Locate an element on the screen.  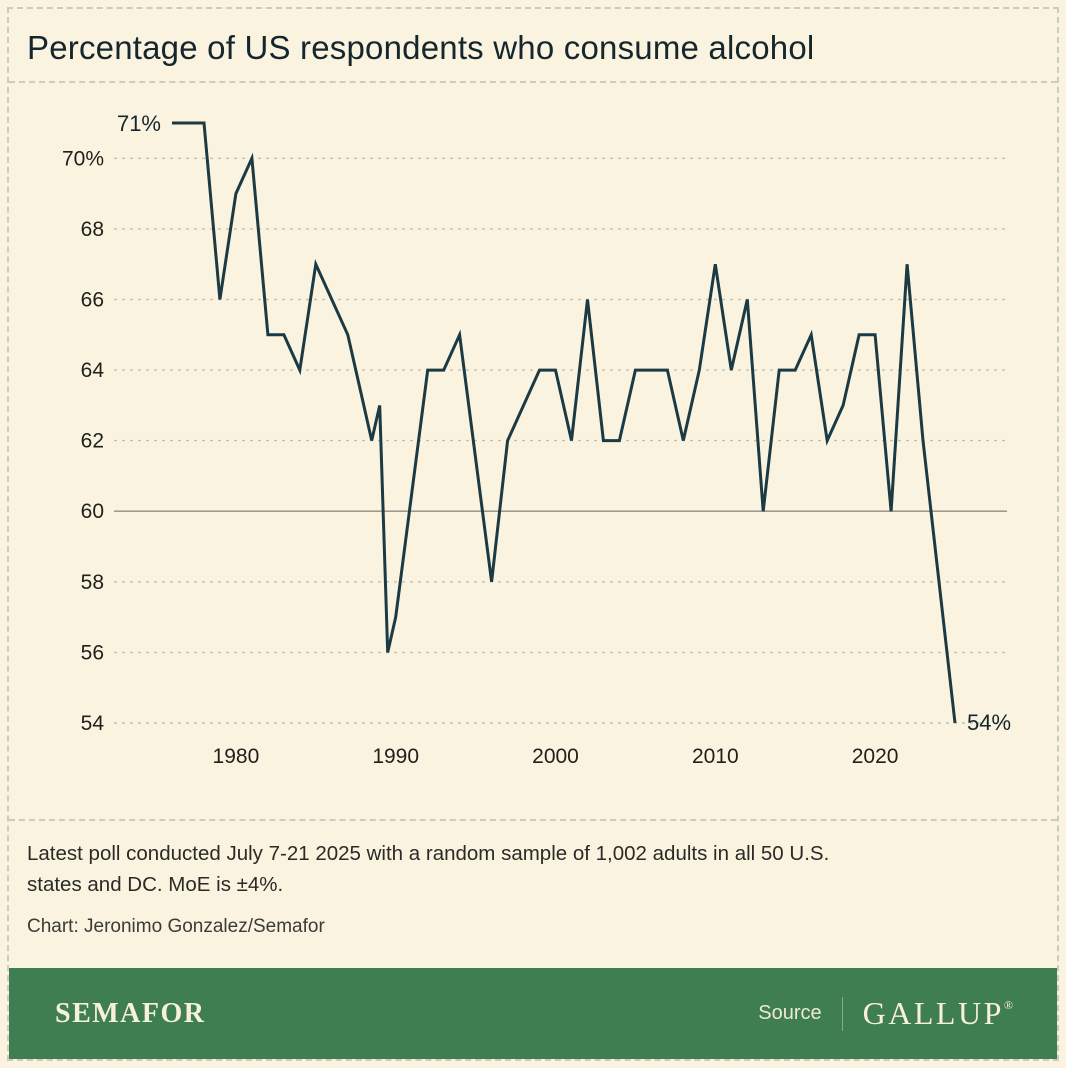
svg-text: 2000 is located at coordinates (555, 756).